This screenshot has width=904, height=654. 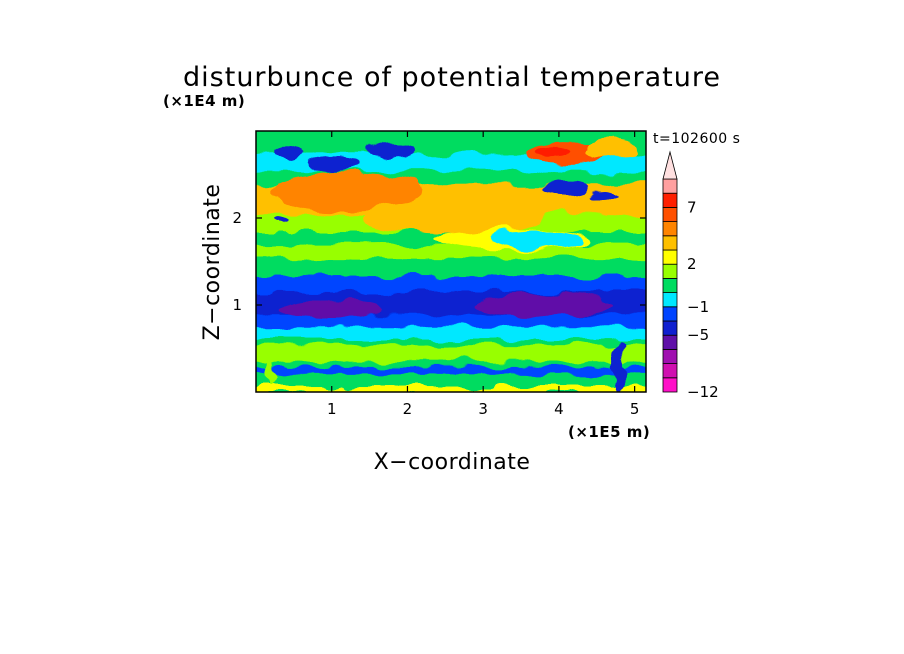 I want to click on y-axis-ticks: 12, so click(x=439, y=261).